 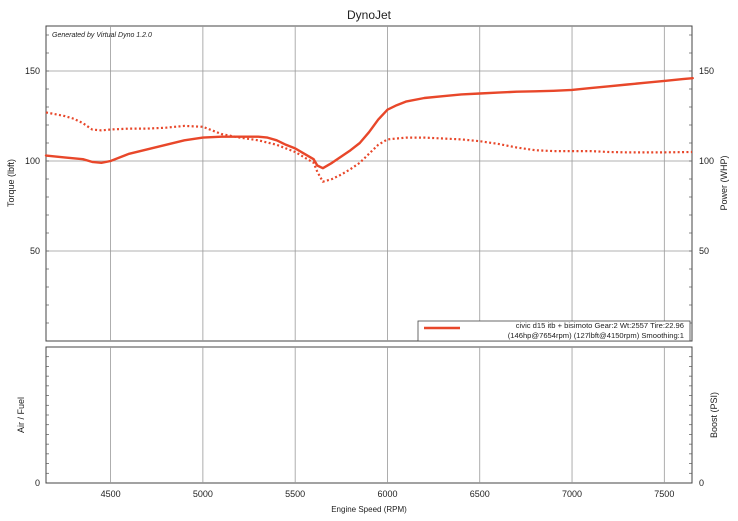 I want to click on torque-axis-label: Torque (lbft), so click(x=11, y=183).